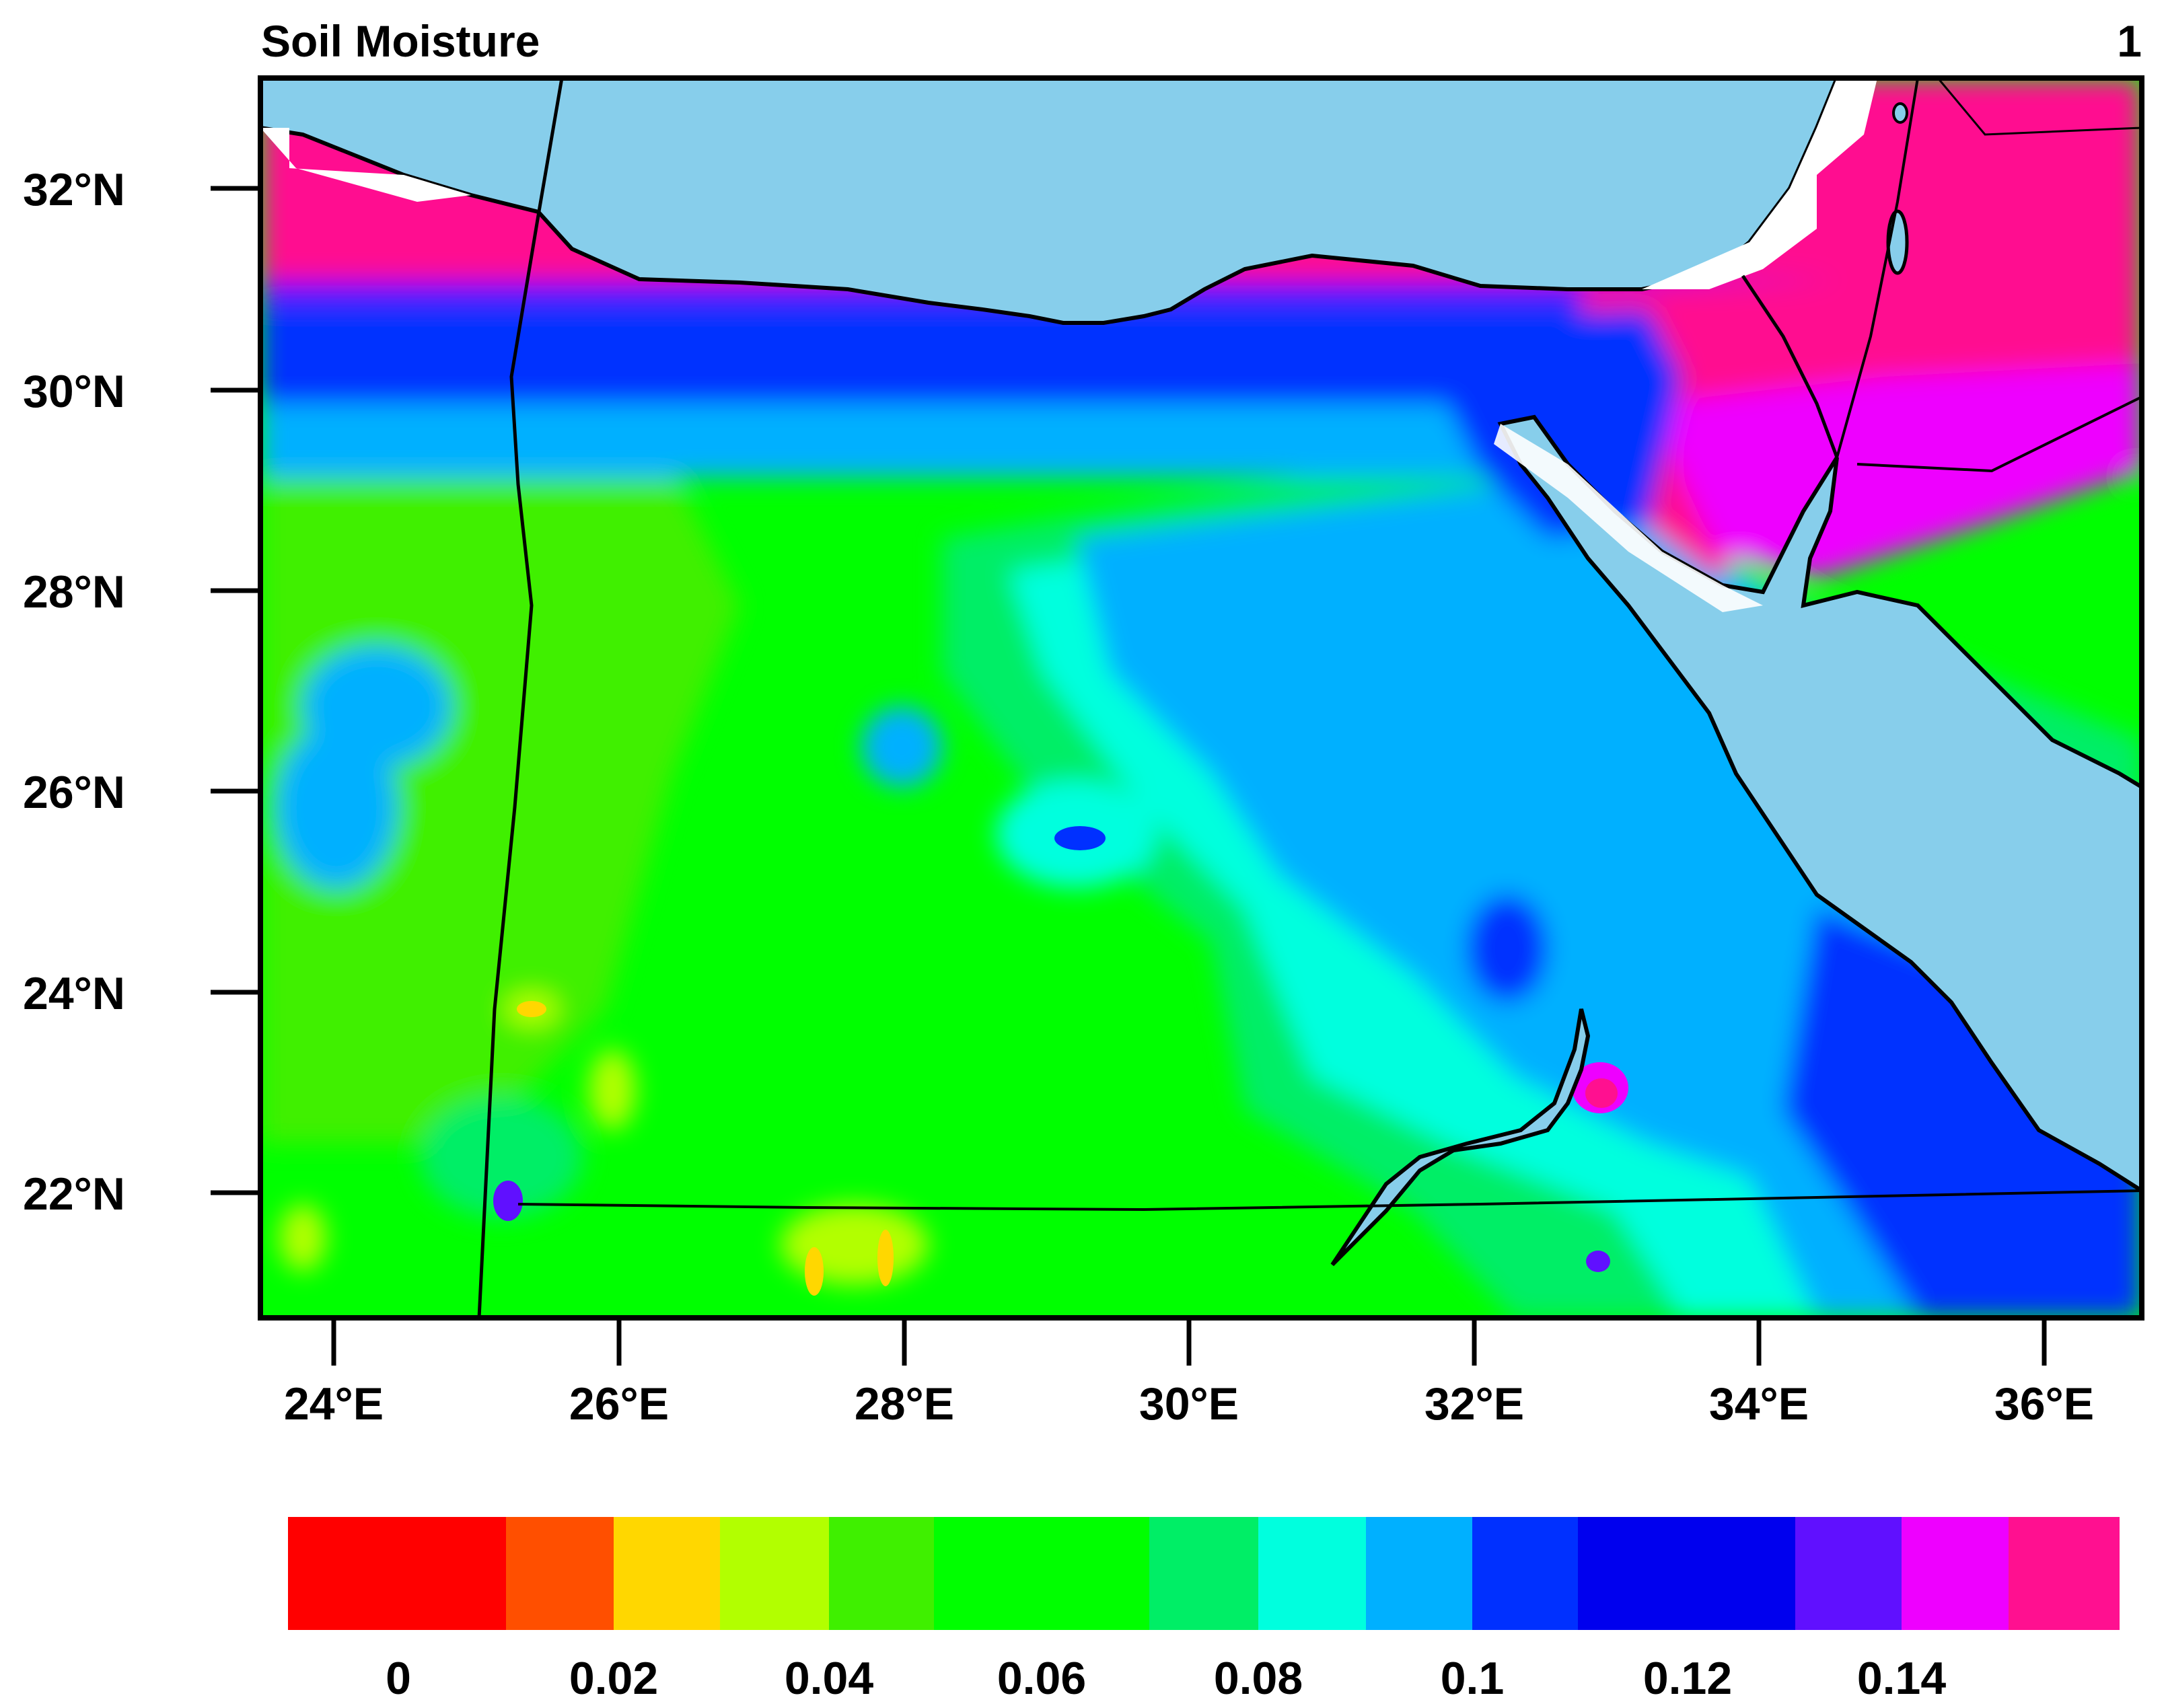 This screenshot has width=2166, height=1708. I want to click on colorbar-label: 0.1, so click(1473, 1678).